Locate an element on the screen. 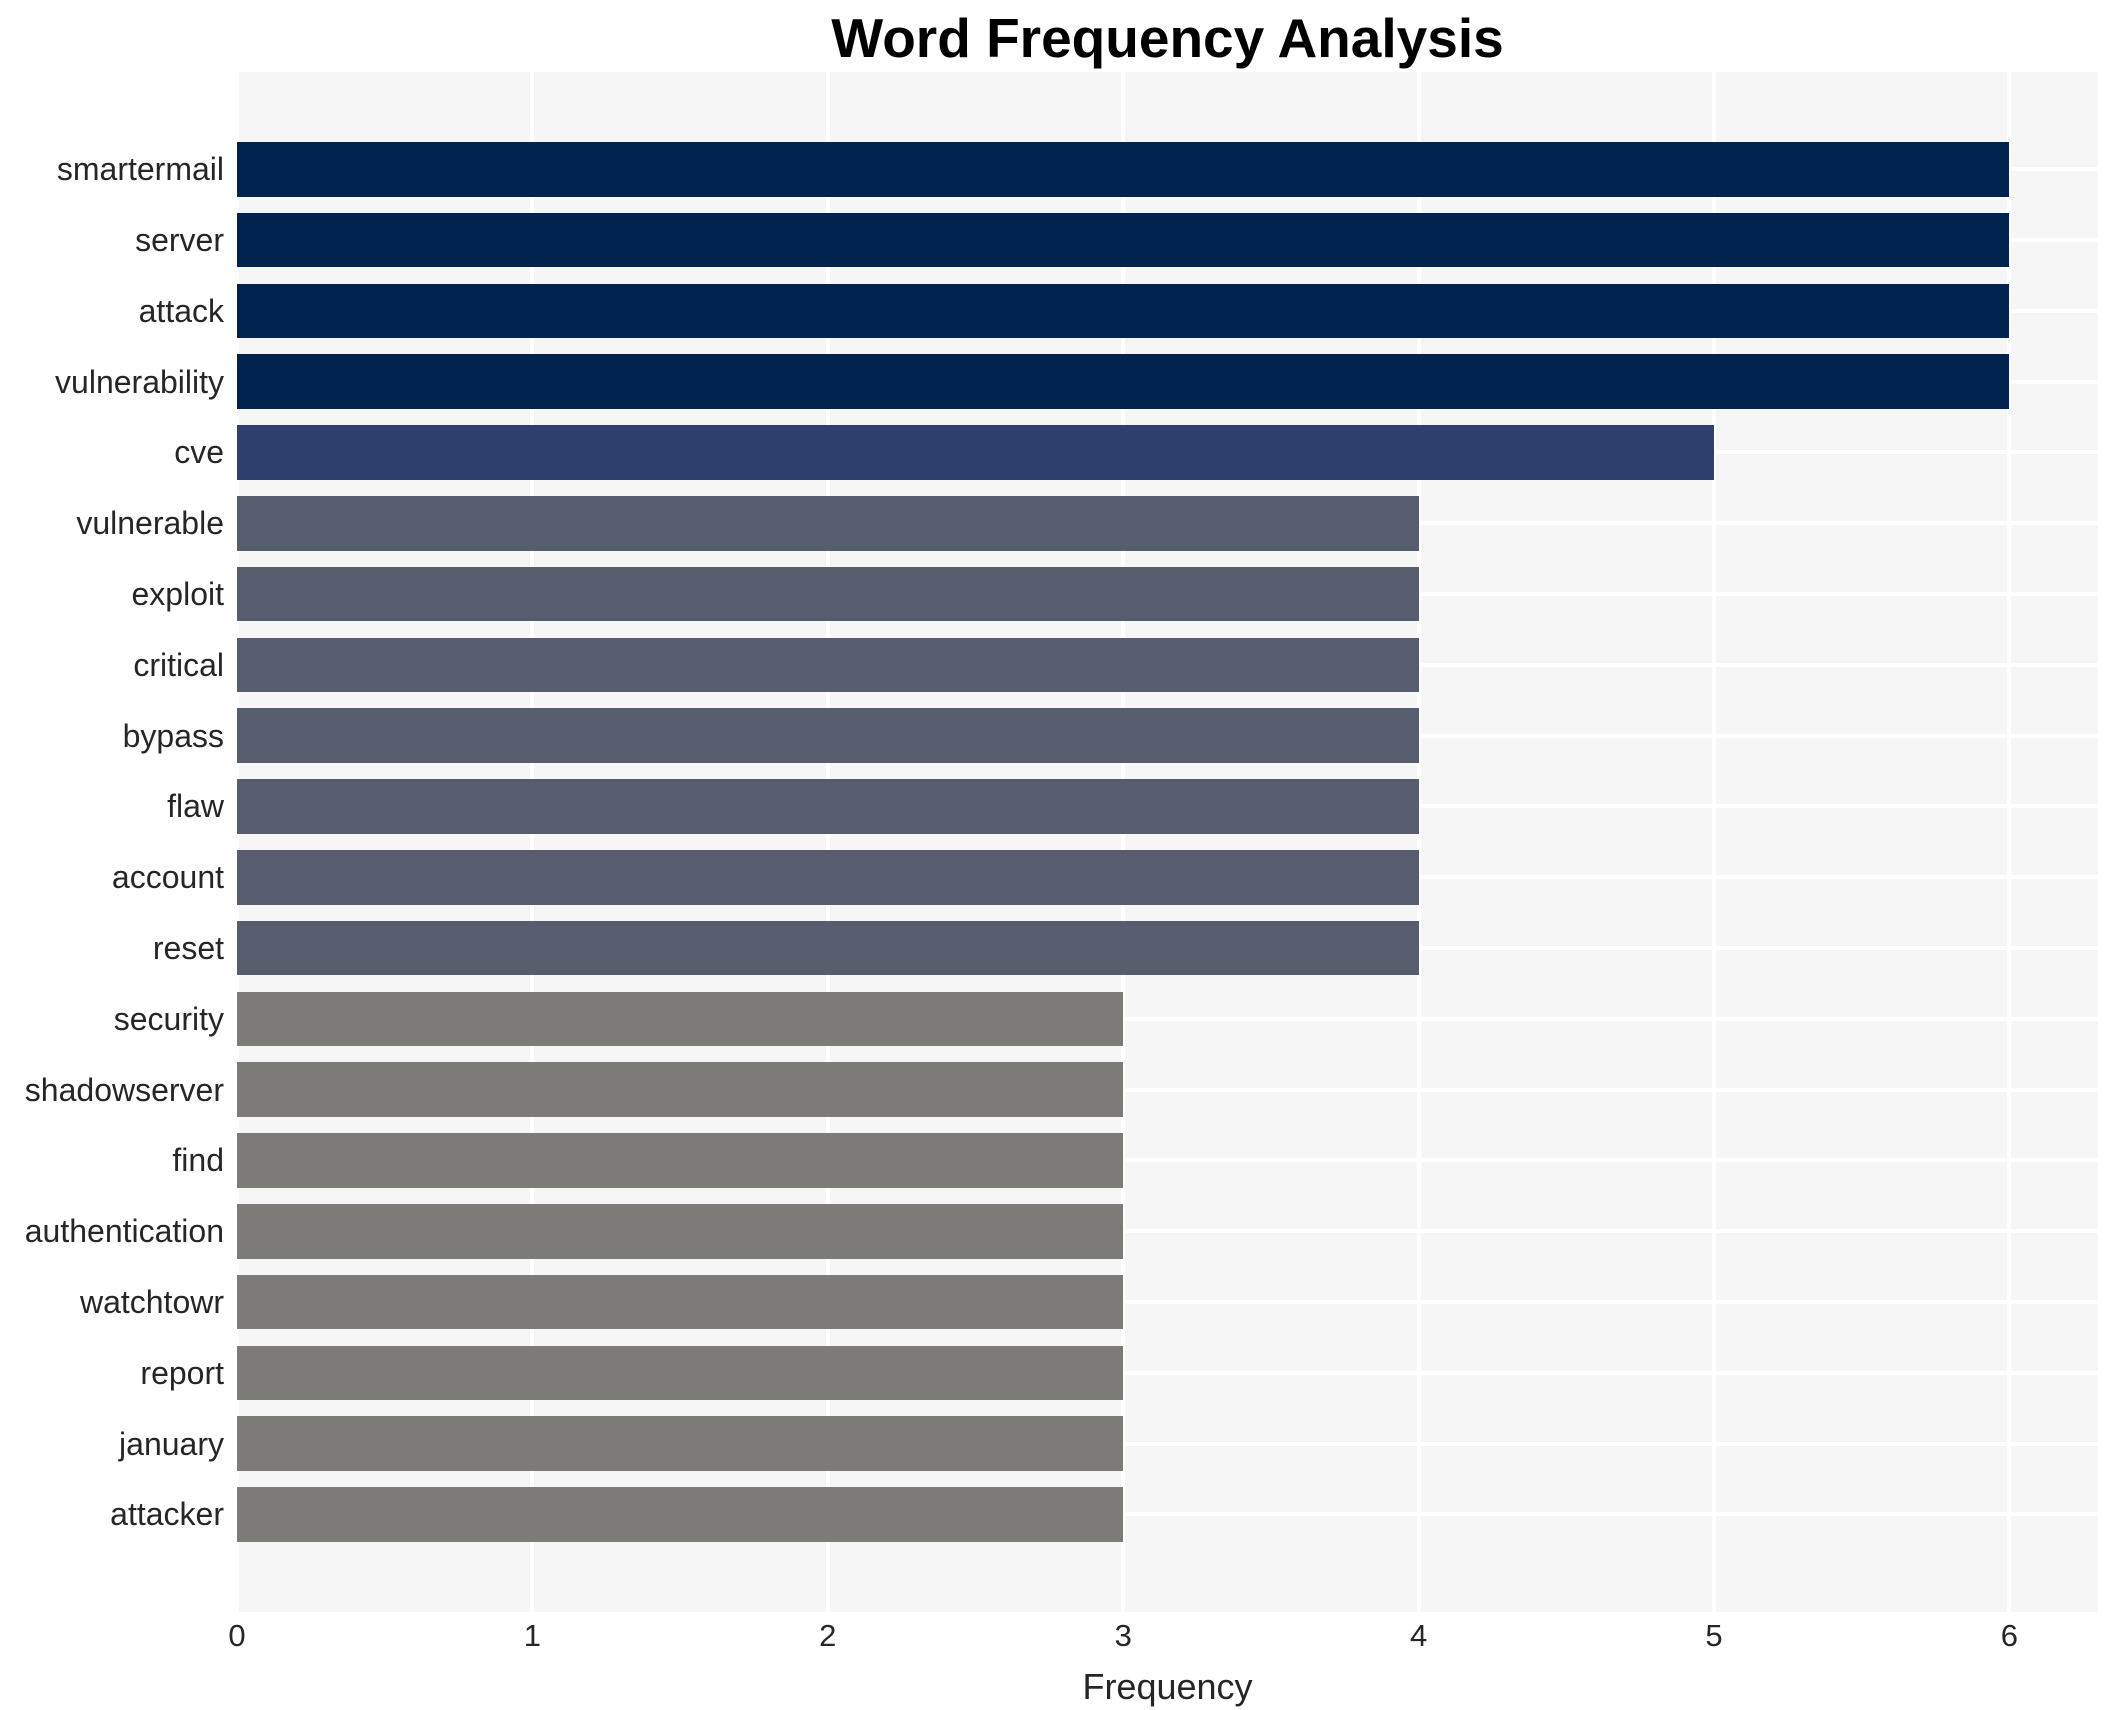  bar-vulnerability is located at coordinates (1123, 381).